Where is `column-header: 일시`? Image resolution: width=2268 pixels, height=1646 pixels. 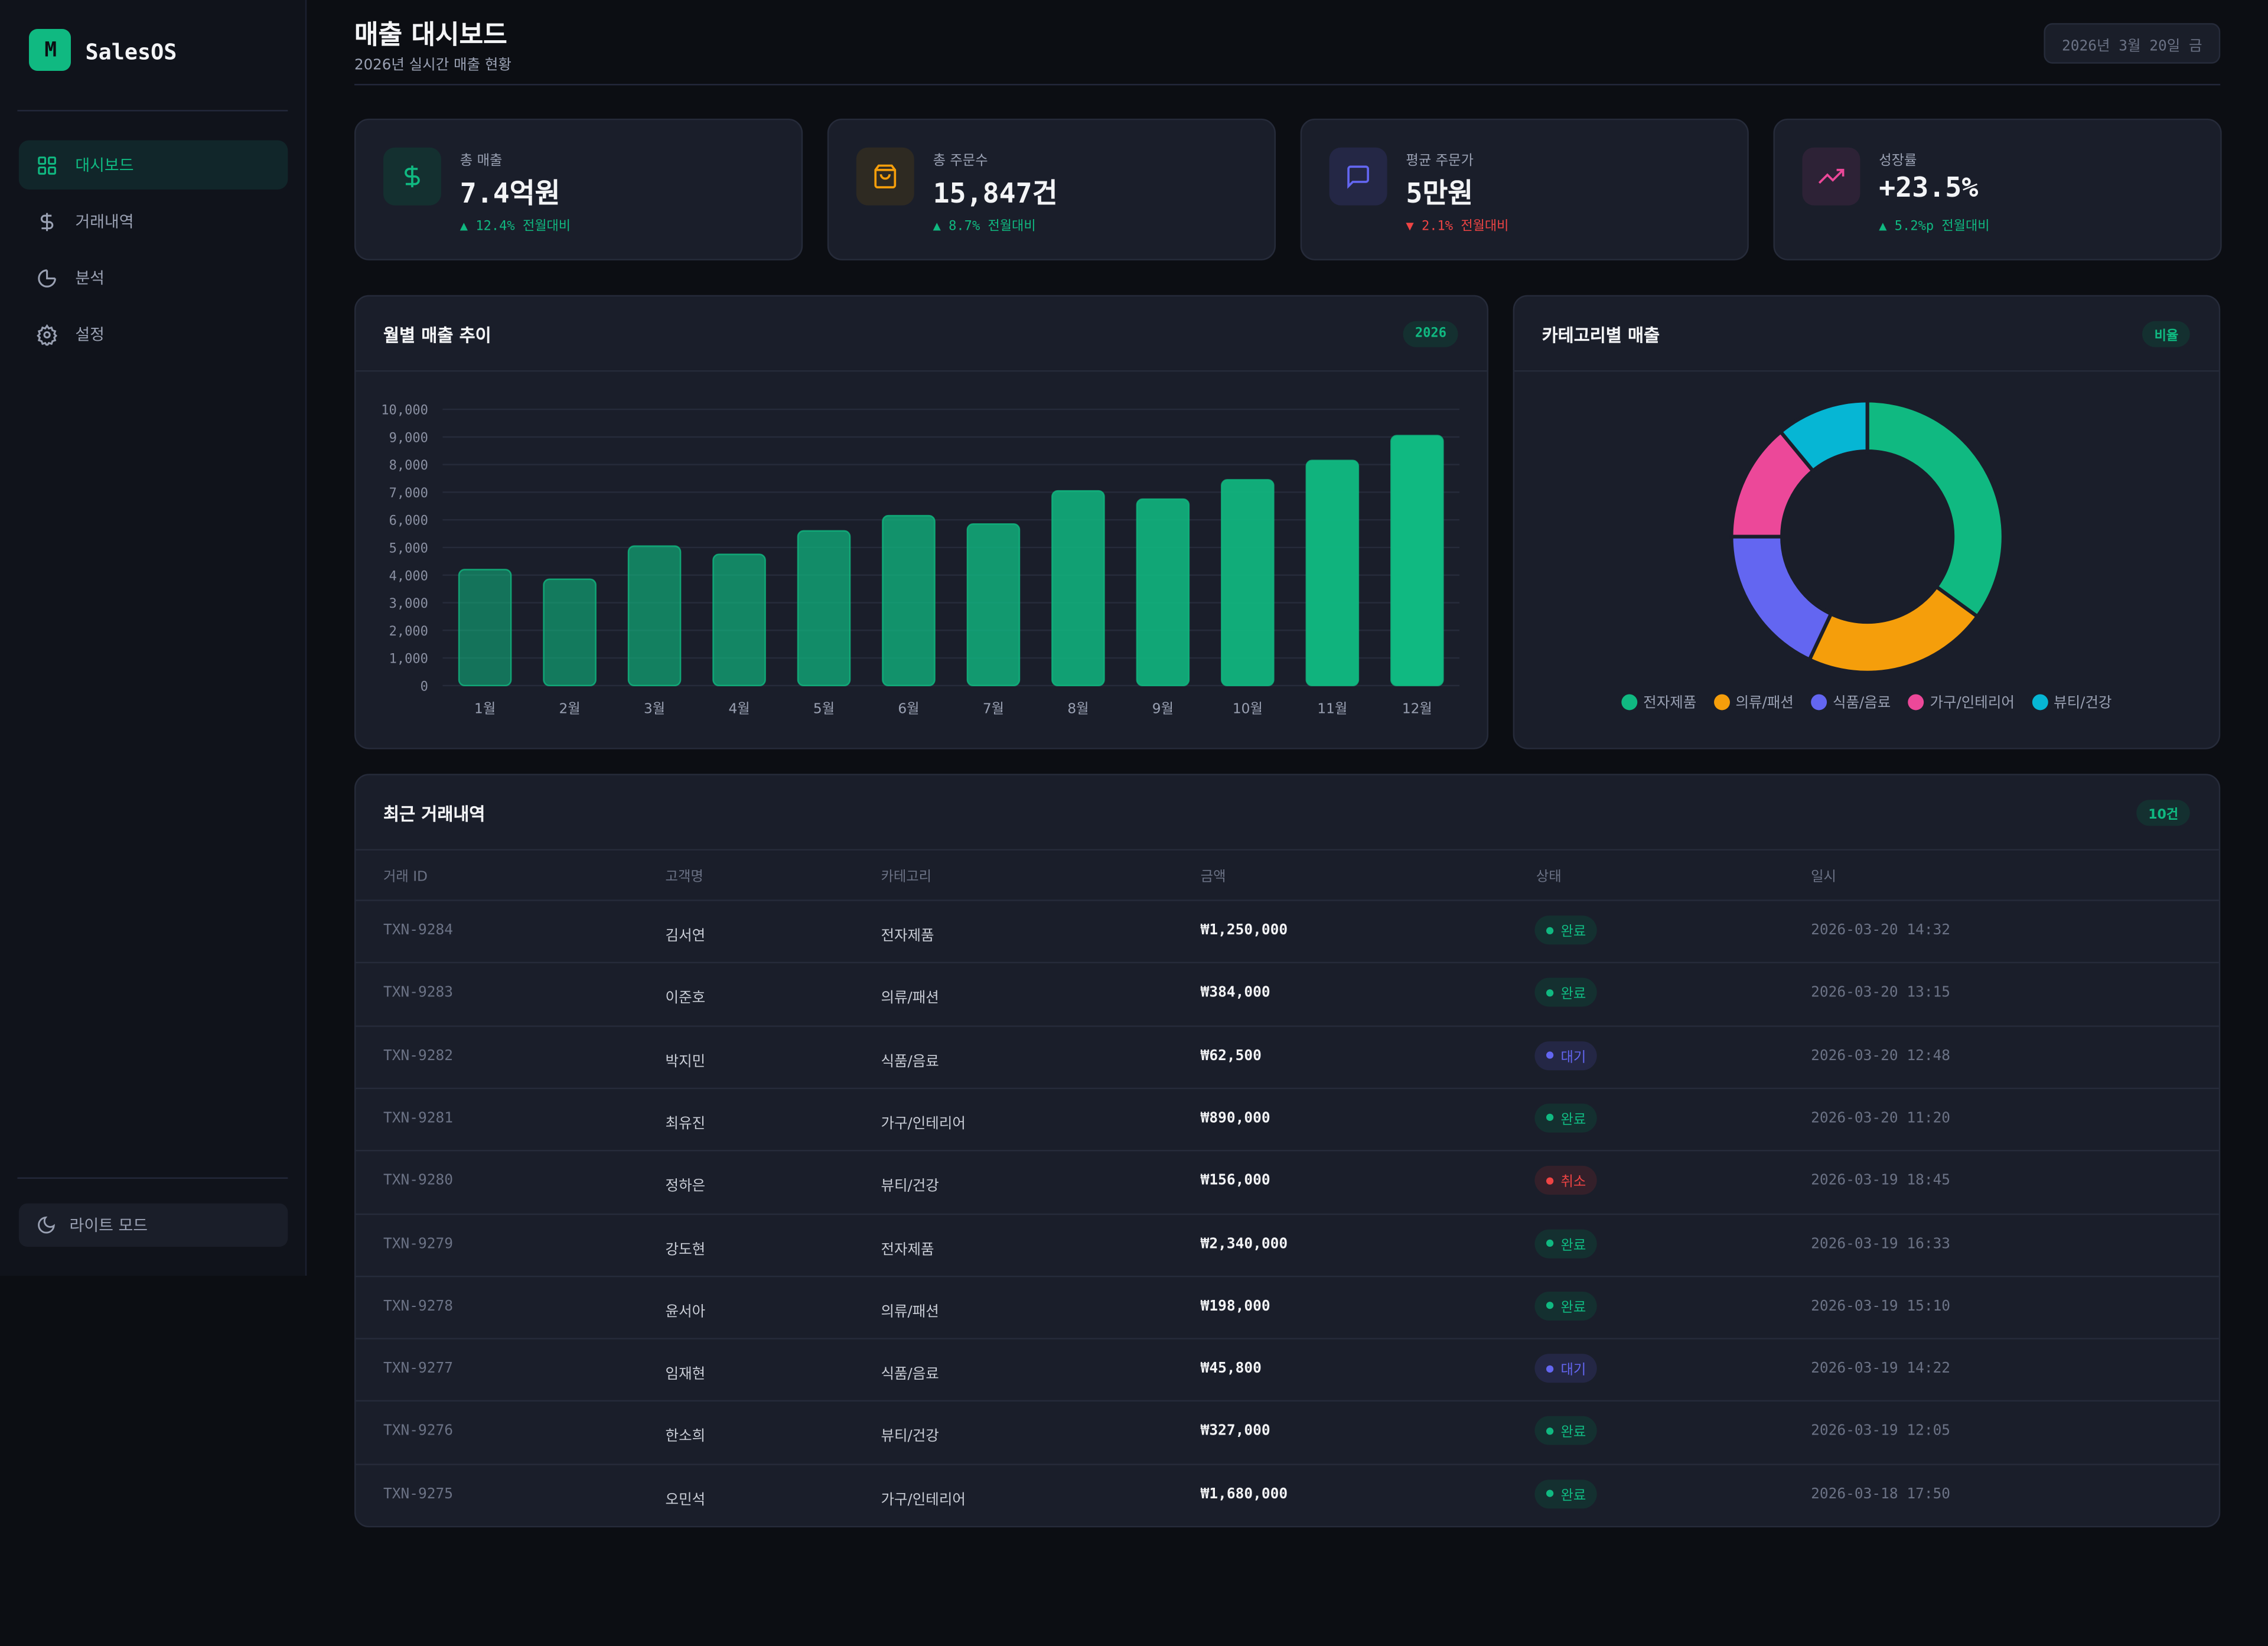
column-header: 일시 is located at coordinates (1823, 877).